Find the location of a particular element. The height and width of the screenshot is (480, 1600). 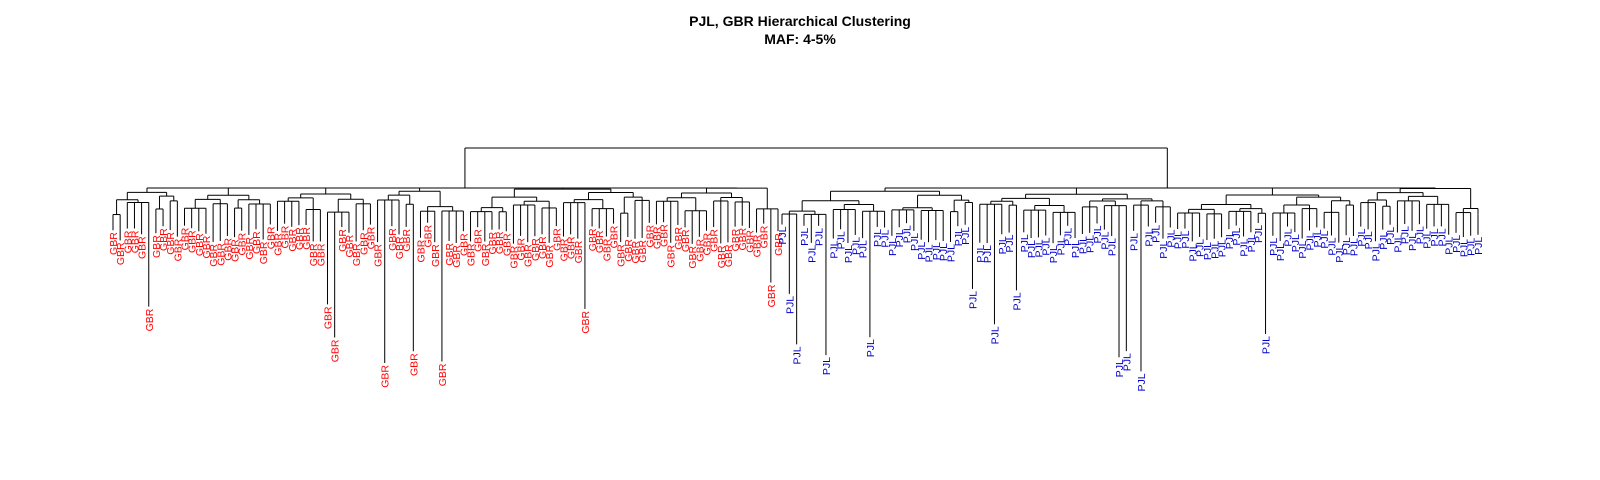

chart-subtitle: MAF: 4-5% is located at coordinates (800, 39).